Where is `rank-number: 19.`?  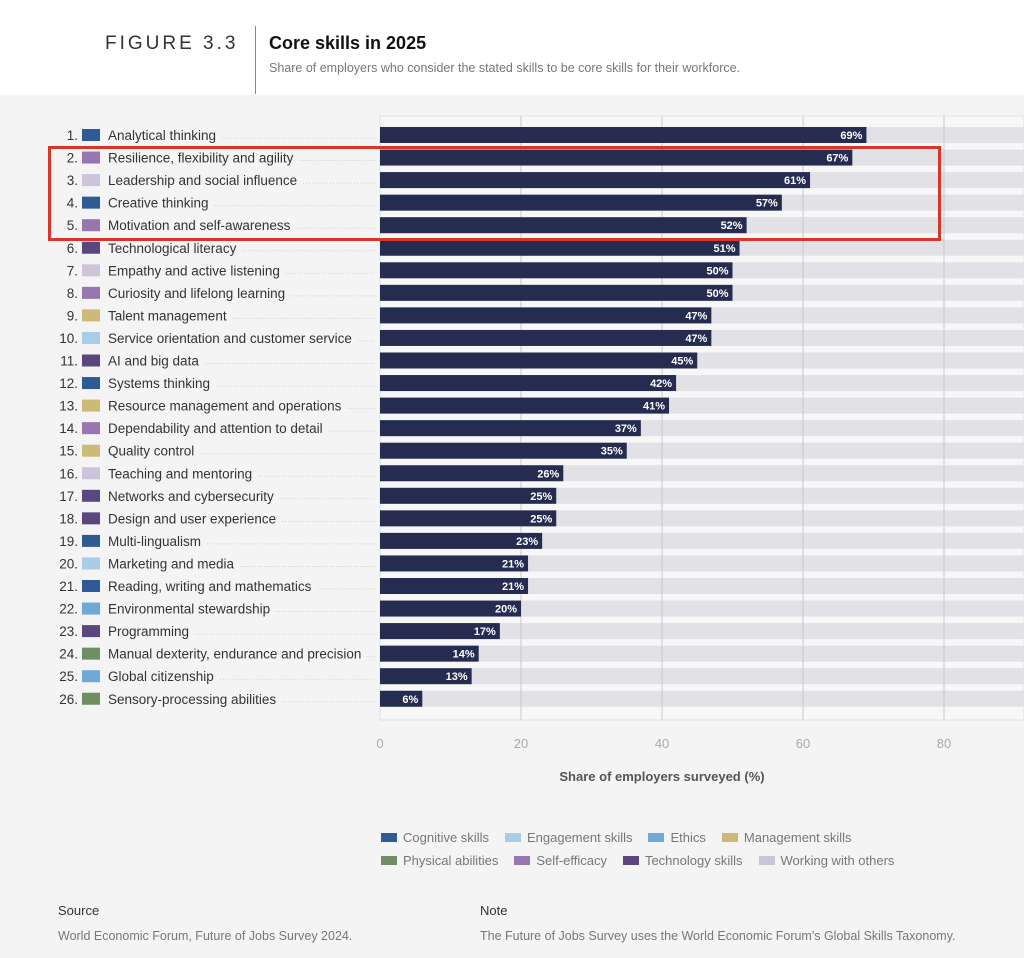 rank-number: 19. is located at coordinates (68, 541).